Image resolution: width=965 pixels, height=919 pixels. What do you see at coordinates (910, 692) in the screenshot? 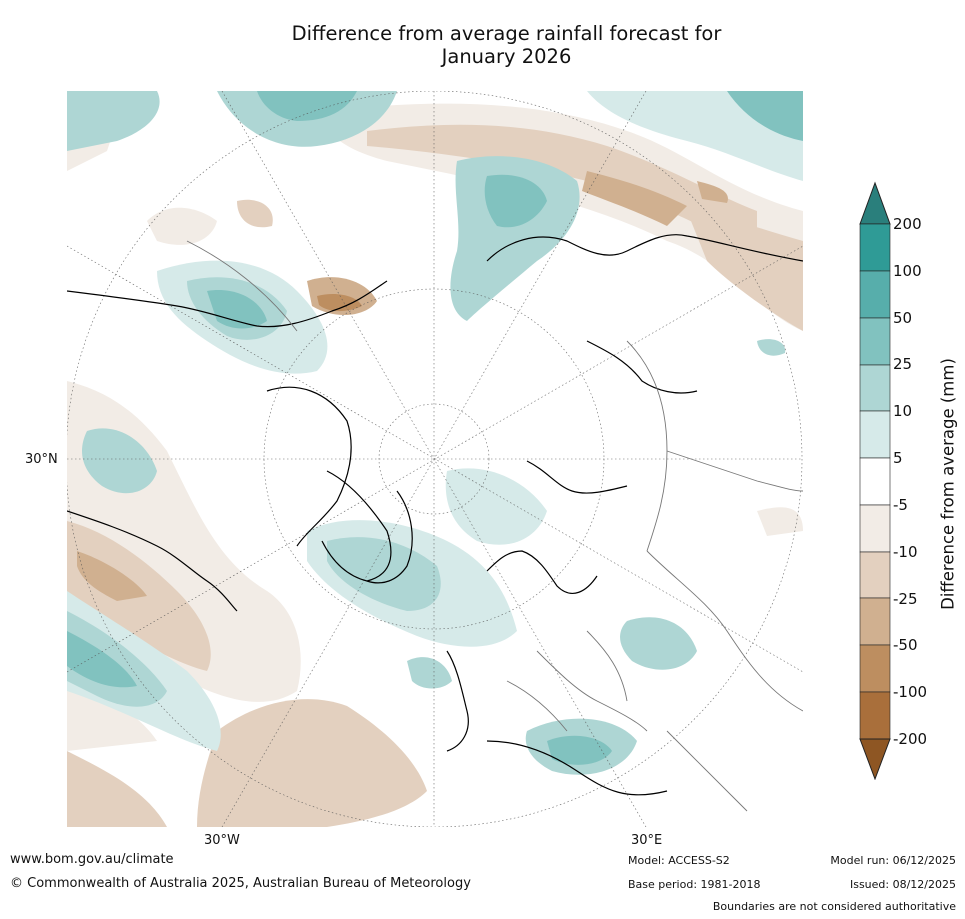
I see `colorbar-tick-minus-100: -100` at bounding box center [910, 692].